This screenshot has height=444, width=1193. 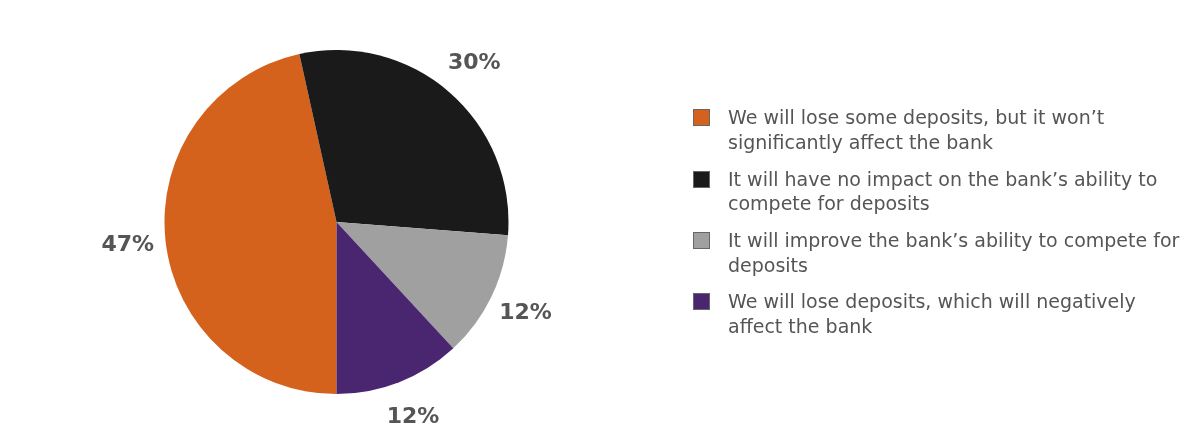 I want to click on data-label: 47%, so click(x=128, y=243).